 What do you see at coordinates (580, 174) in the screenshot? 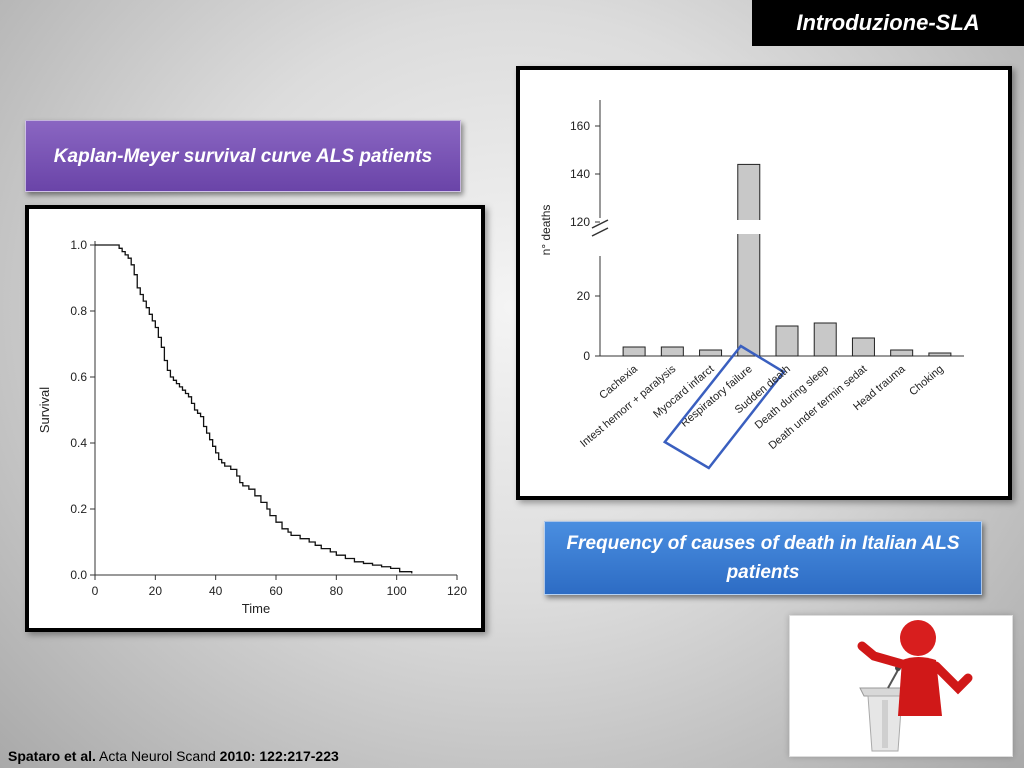
I see `y-tick-label: 140` at bounding box center [580, 174].